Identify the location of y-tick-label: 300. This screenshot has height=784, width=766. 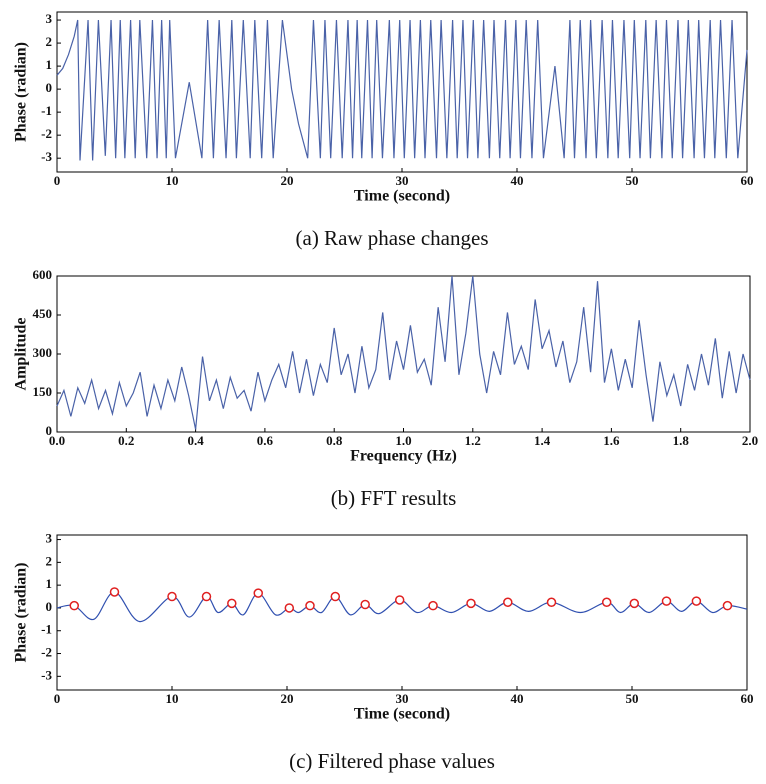
(43, 352).